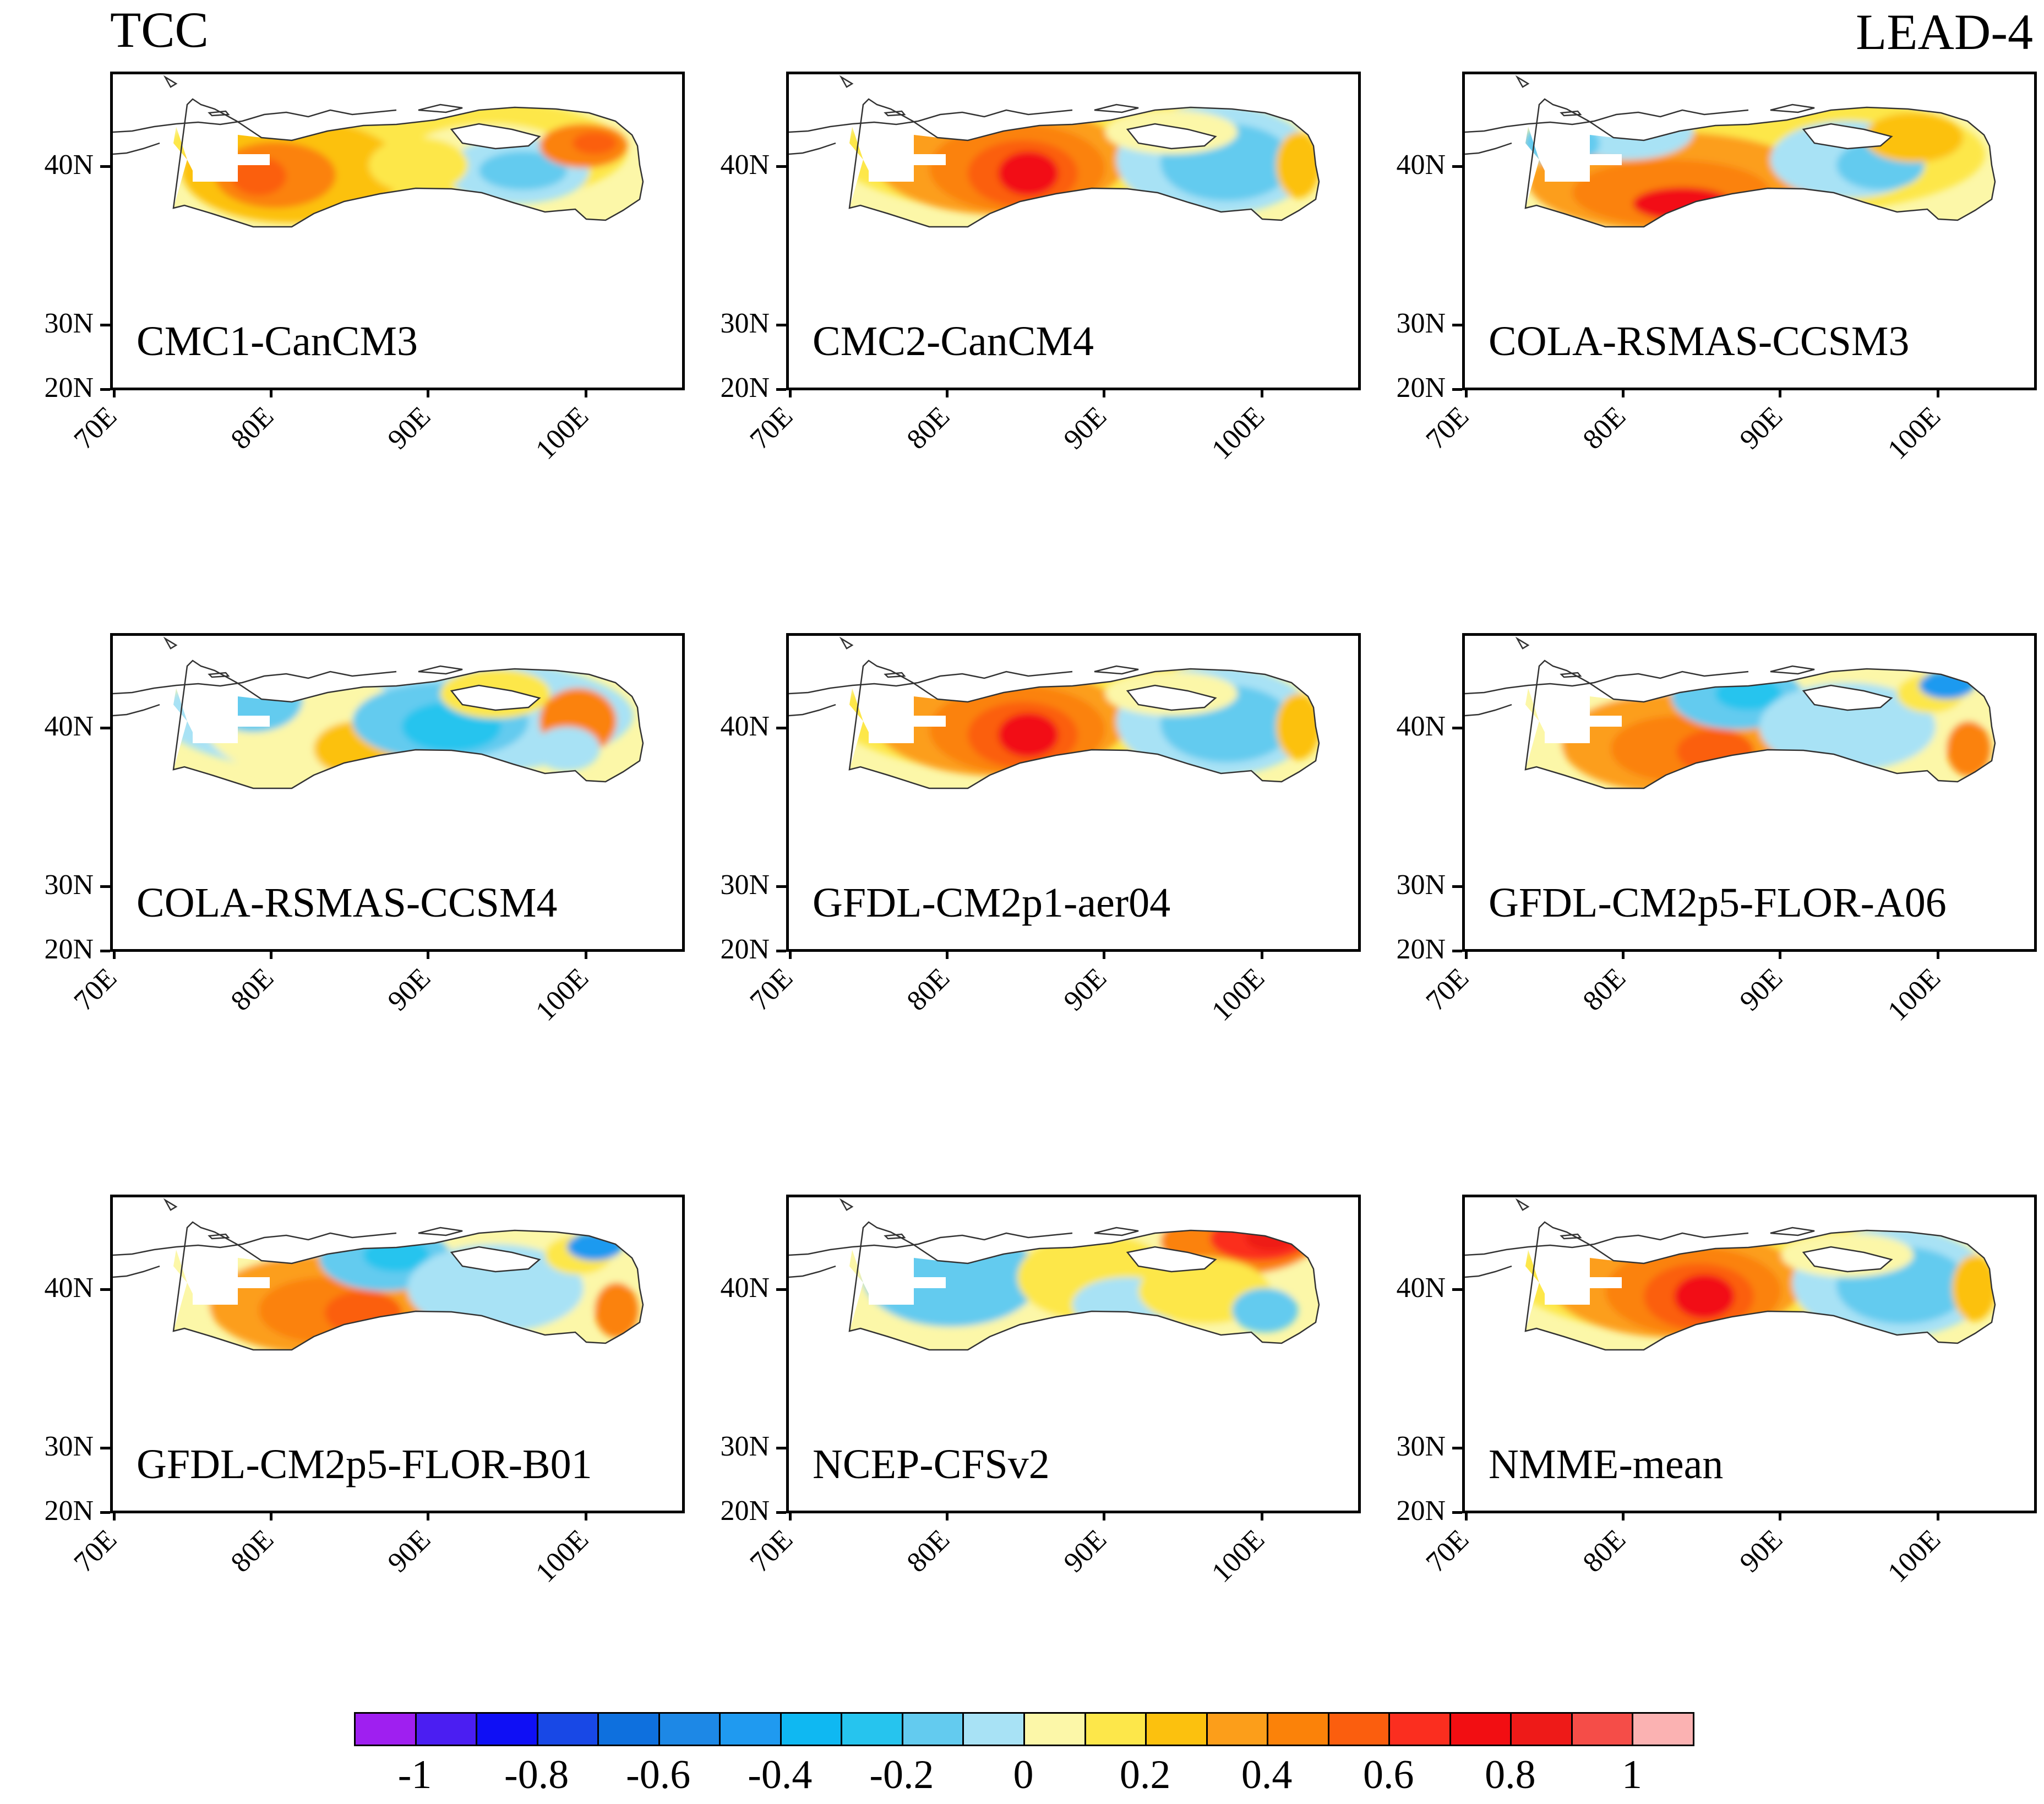 This screenshot has width=2044, height=1804. What do you see at coordinates (1267, 1775) in the screenshot?
I see `colorbar-tick-label: 0.4` at bounding box center [1267, 1775].